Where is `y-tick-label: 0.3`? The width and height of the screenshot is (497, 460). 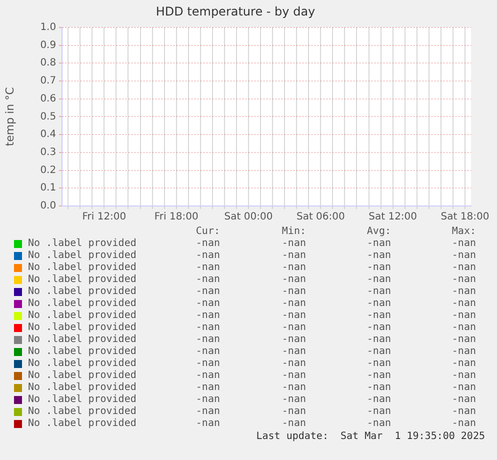
y-tick-label: 0.3 is located at coordinates (48, 152).